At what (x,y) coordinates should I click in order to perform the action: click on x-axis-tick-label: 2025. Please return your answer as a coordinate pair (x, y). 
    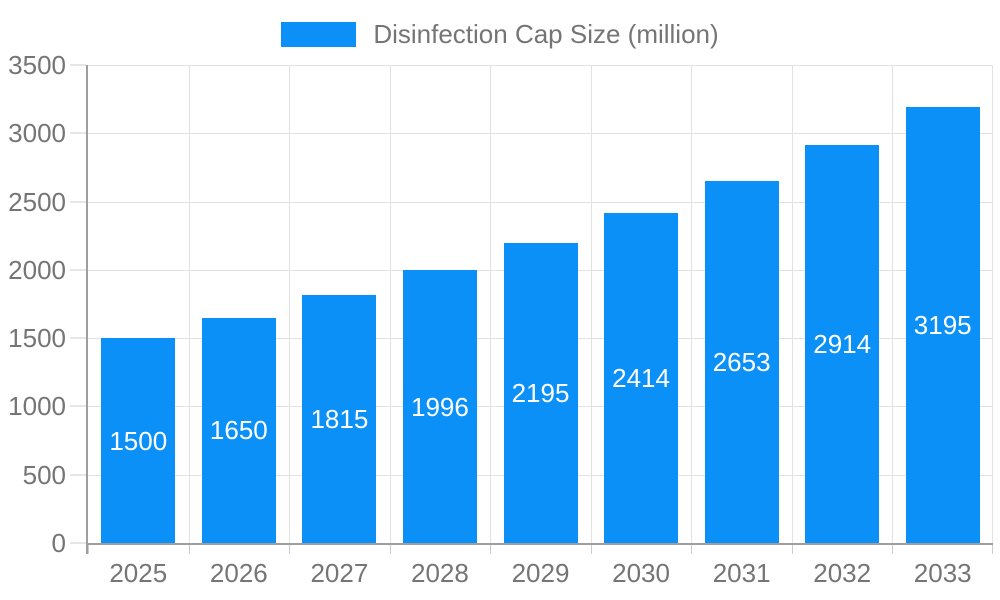
    Looking at the image, I should click on (138, 573).